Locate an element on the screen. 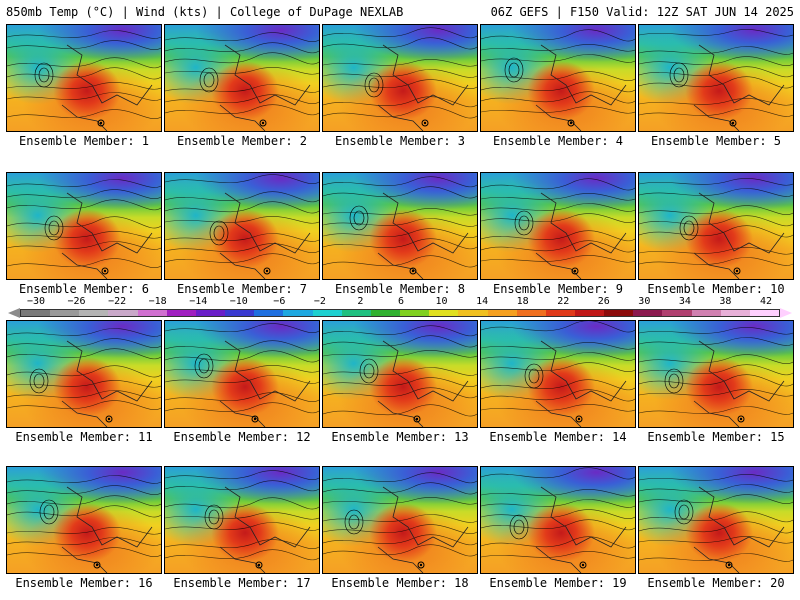 This screenshot has width=800, height=600. ensemble-member-panel: Ensemble Member: 19 is located at coordinates (558, 528).